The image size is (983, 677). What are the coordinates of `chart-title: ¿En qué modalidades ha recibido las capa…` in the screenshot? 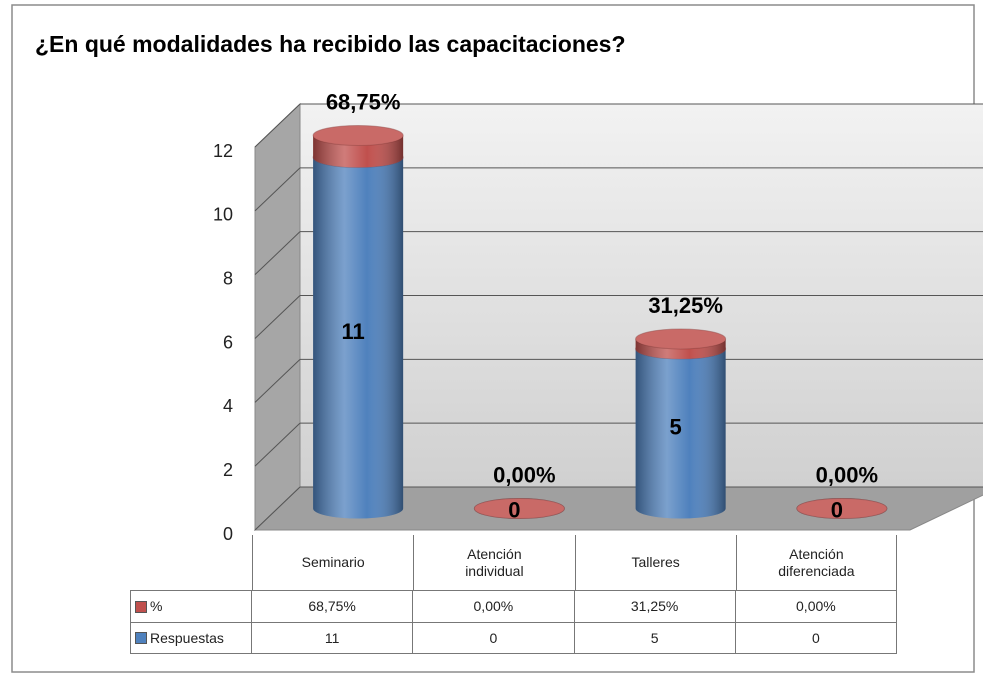 It's located at (330, 44).